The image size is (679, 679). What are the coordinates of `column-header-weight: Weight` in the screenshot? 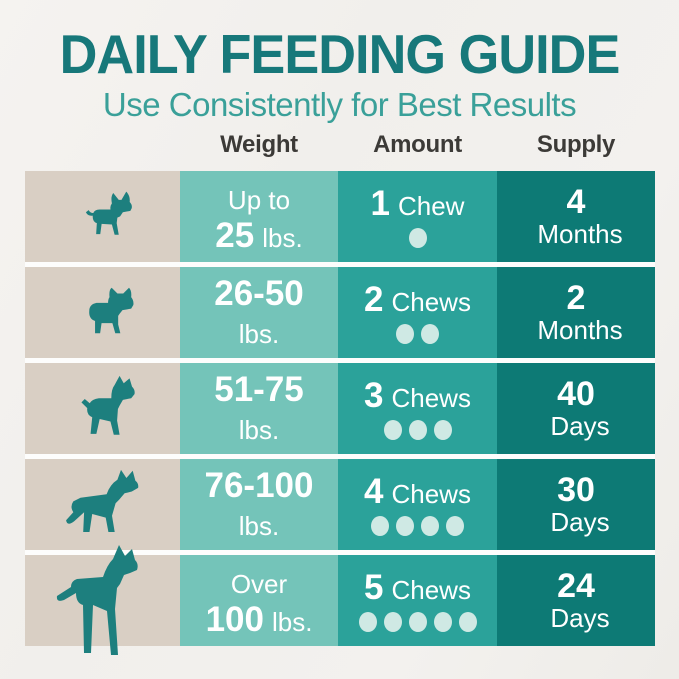 It's located at (259, 144).